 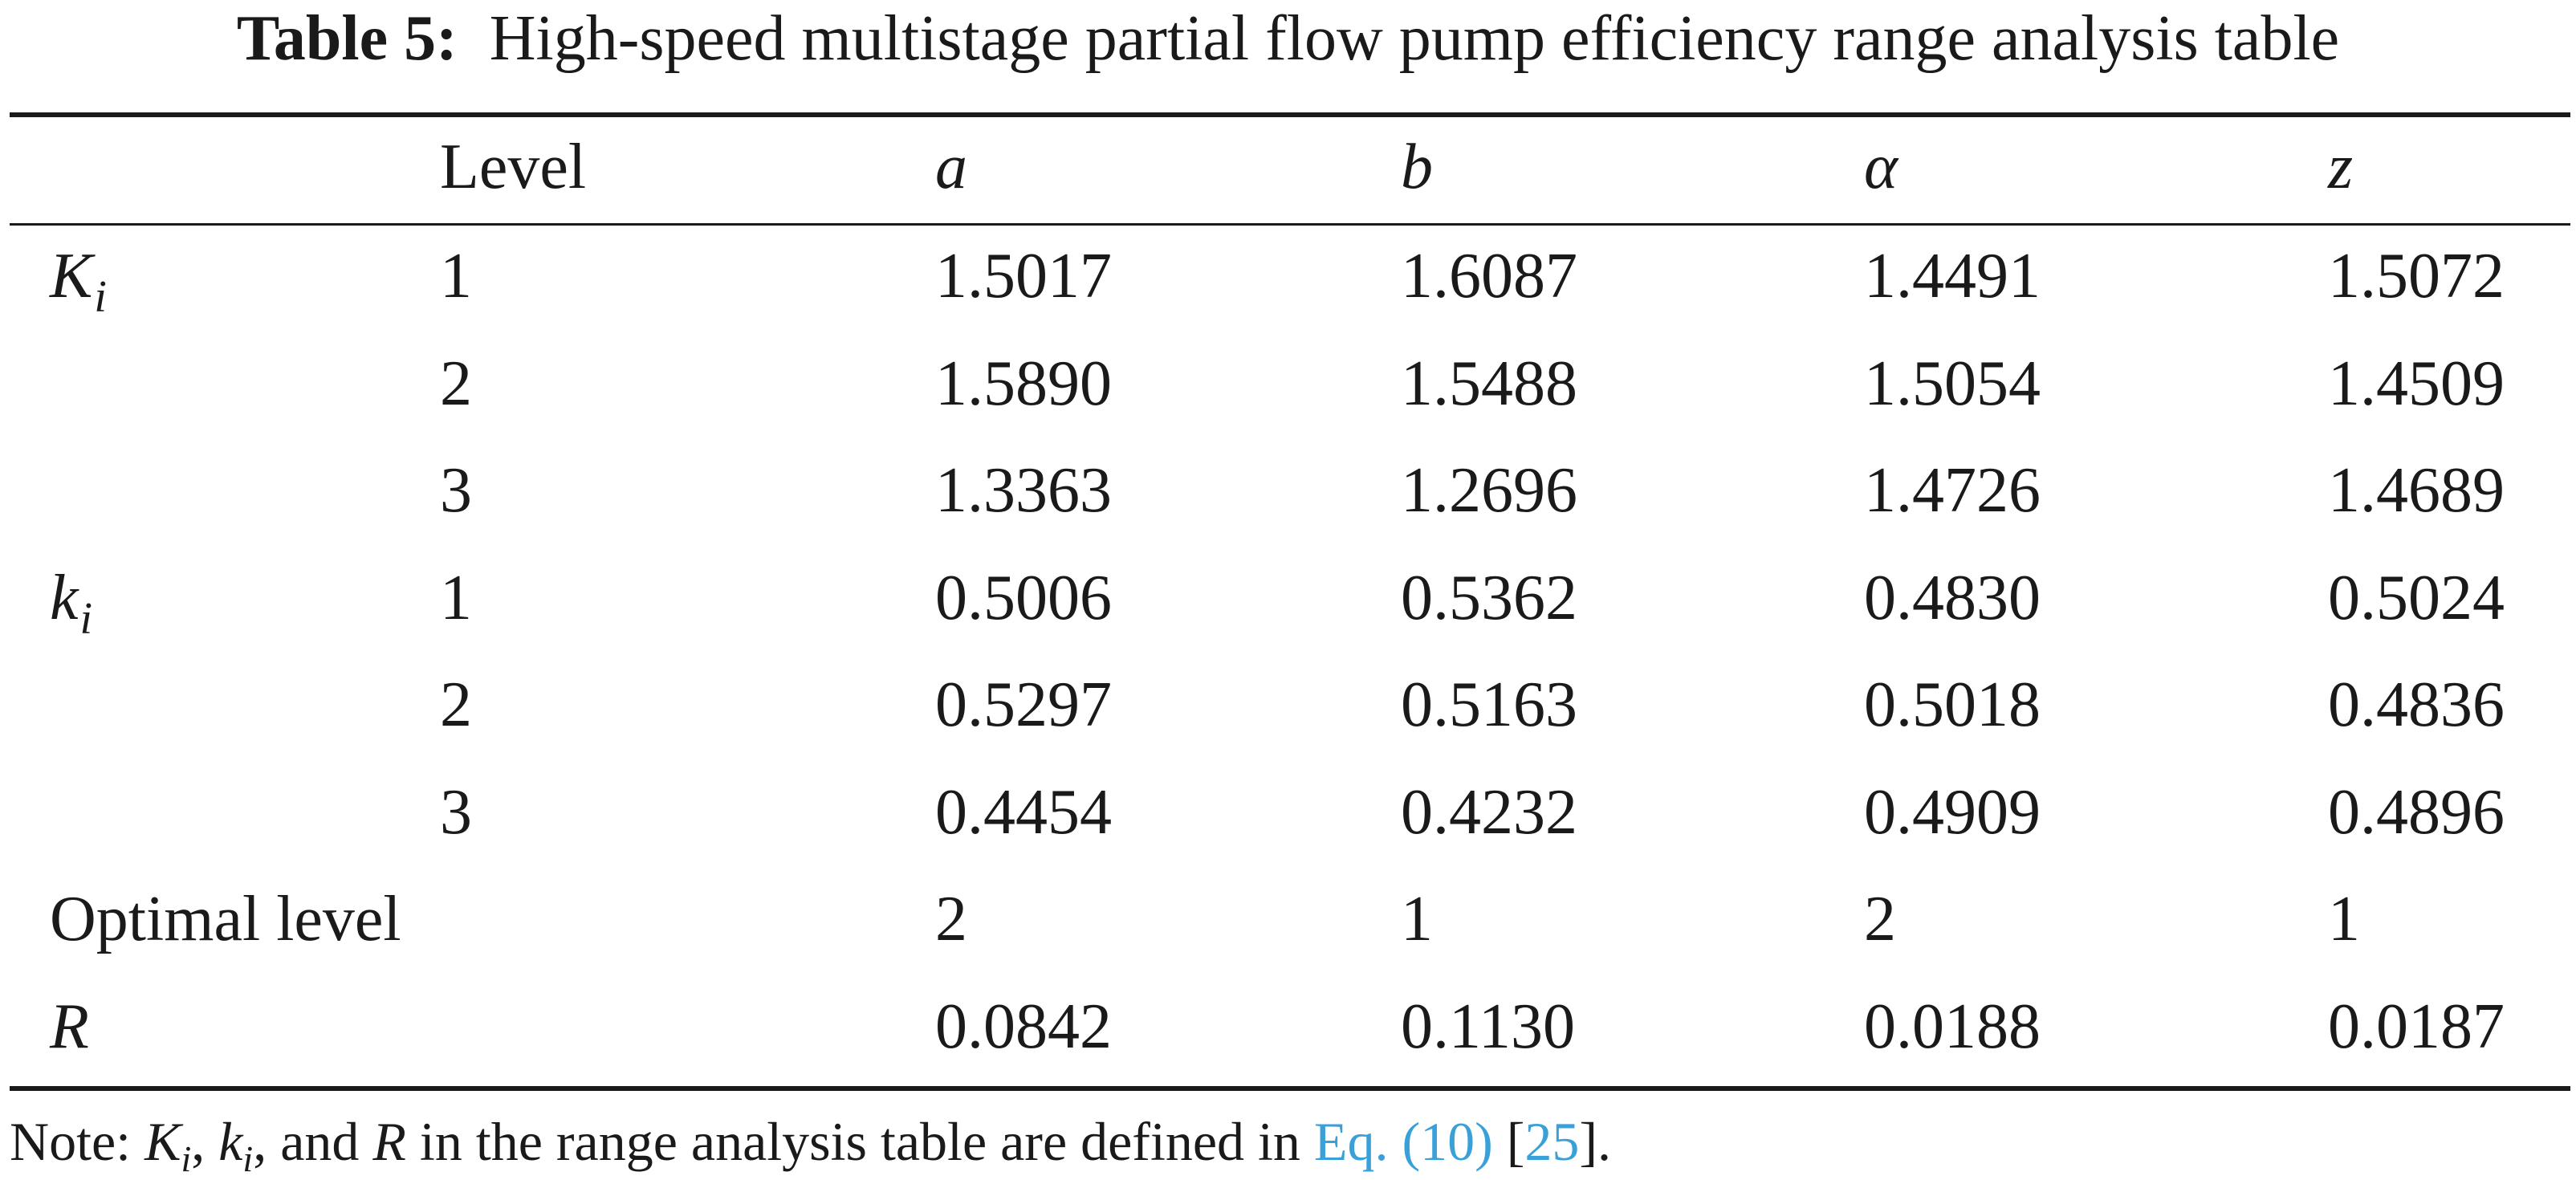 I want to click on cell-a: 1.5890, so click(x=1023, y=383).